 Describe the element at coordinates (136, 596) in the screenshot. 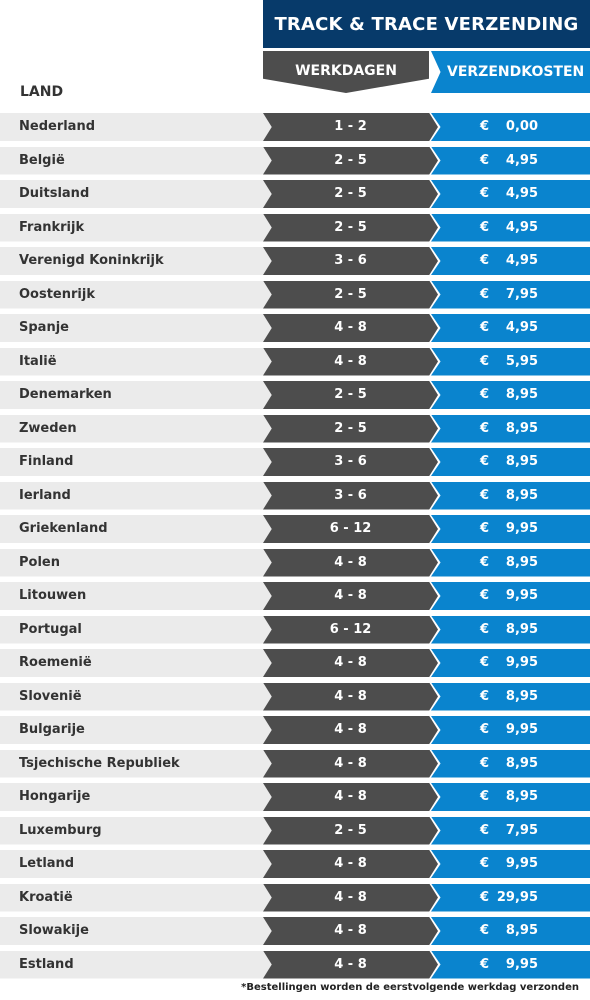

I see `country-cell: Litouwen` at that location.